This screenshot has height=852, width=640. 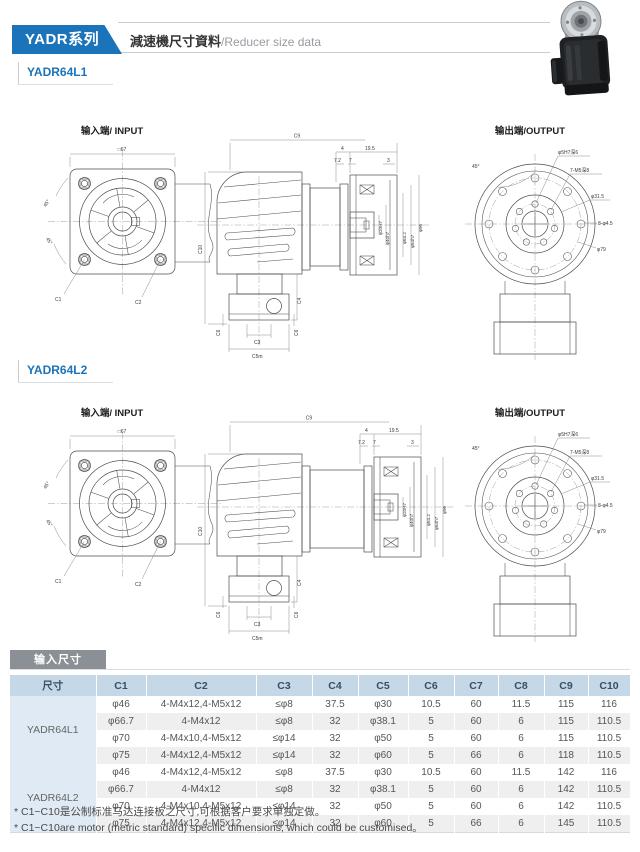 What do you see at coordinates (122, 503) in the screenshot?
I see `coupling-spokes` at bounding box center [122, 503].